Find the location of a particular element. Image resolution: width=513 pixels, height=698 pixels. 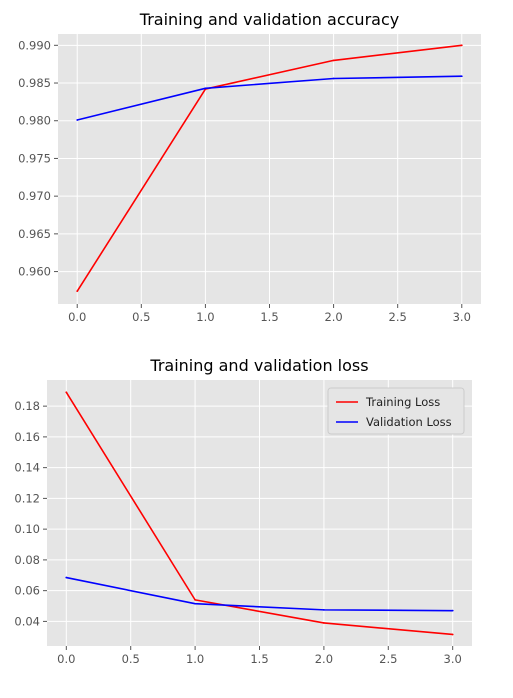

y-tick-label: 0.970 is located at coordinates (34, 196).